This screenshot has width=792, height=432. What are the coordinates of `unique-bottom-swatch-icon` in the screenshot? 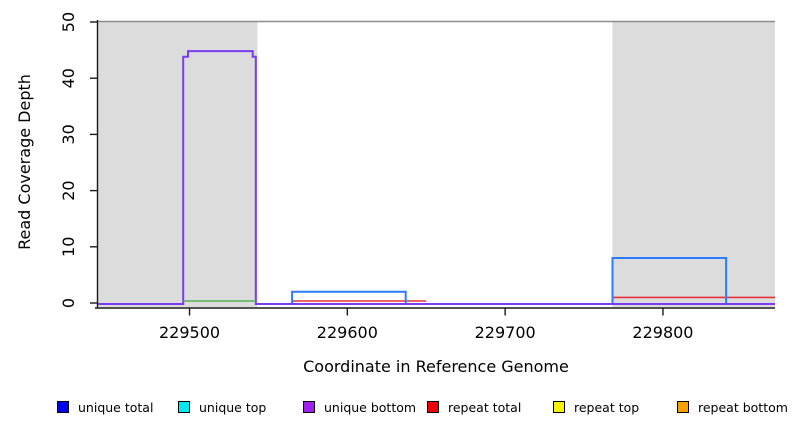 It's located at (309, 407).